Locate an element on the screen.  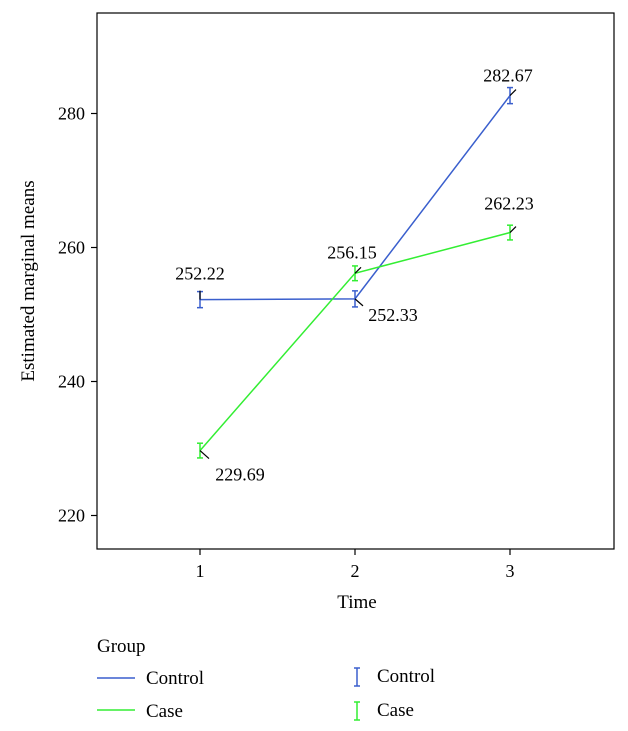
y-tick-label: 280 is located at coordinates (71, 114).